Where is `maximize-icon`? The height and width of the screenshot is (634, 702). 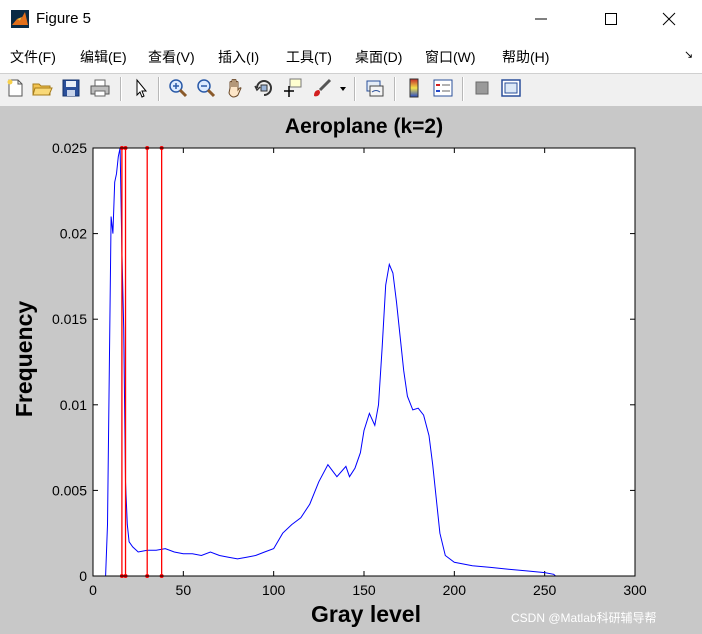
maximize-icon is located at coordinates (611, 19).